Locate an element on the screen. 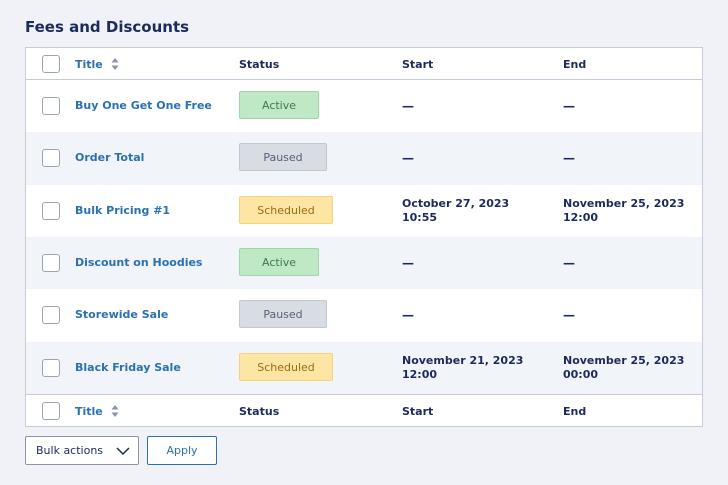 The height and width of the screenshot is (485, 728). table-header-row: Title Status Start End is located at coordinates (364, 64).